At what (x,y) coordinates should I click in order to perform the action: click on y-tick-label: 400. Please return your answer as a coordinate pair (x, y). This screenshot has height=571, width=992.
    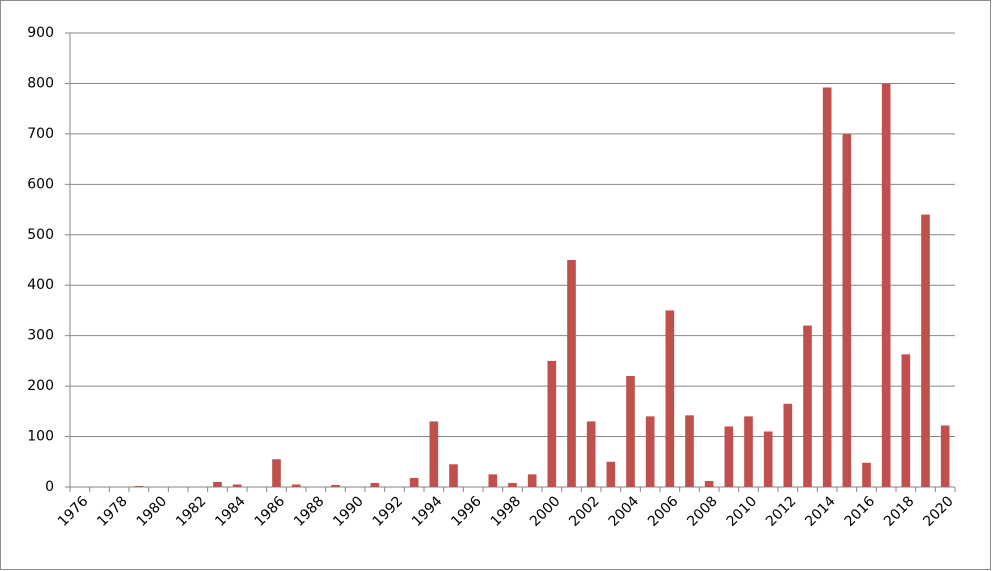
    Looking at the image, I should click on (40, 285).